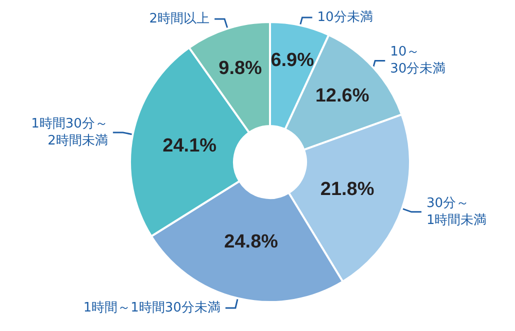 Image resolution: width=515 pixels, height=331 pixels. Describe the element at coordinates (179, 19) in the screenshot. I see `slice-label: 2時間以上` at that location.